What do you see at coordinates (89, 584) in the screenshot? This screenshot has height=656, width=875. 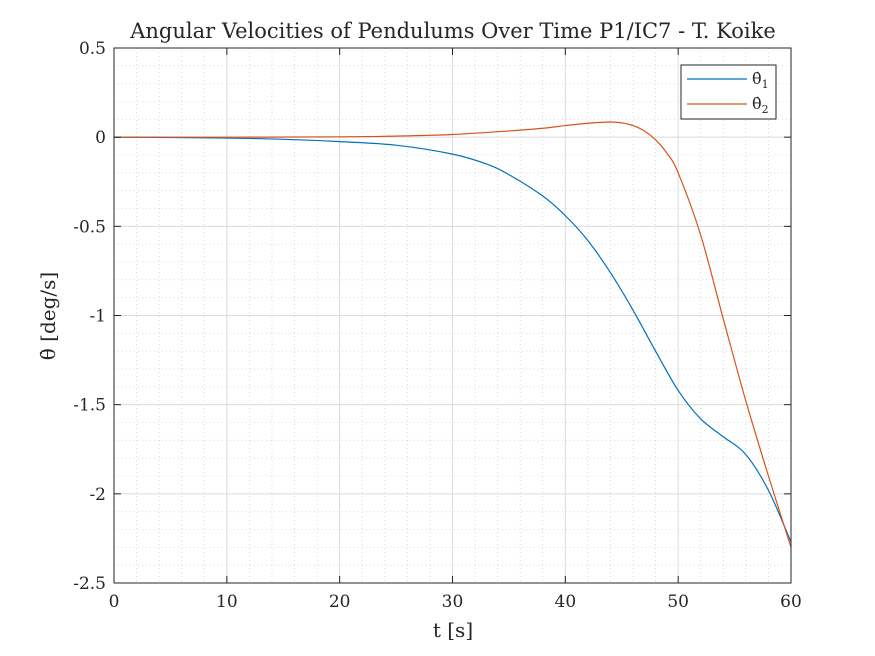 I see `y-tick-label: -2.5` at bounding box center [89, 584].